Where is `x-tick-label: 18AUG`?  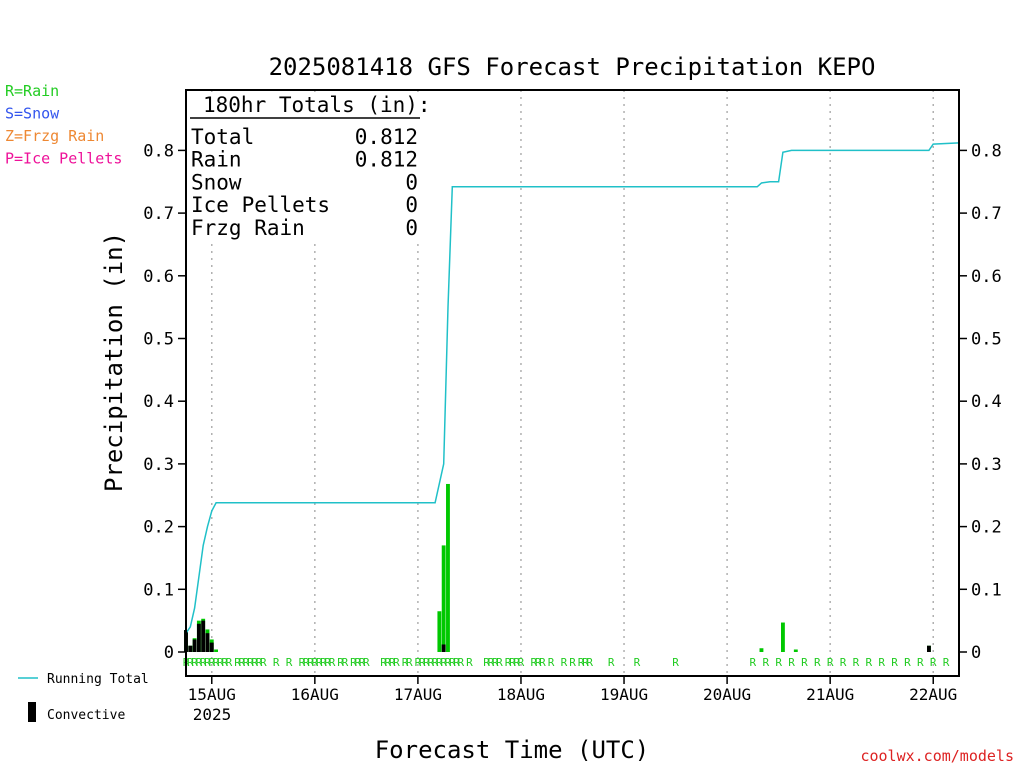 x-tick-label: 18AUG is located at coordinates (521, 694).